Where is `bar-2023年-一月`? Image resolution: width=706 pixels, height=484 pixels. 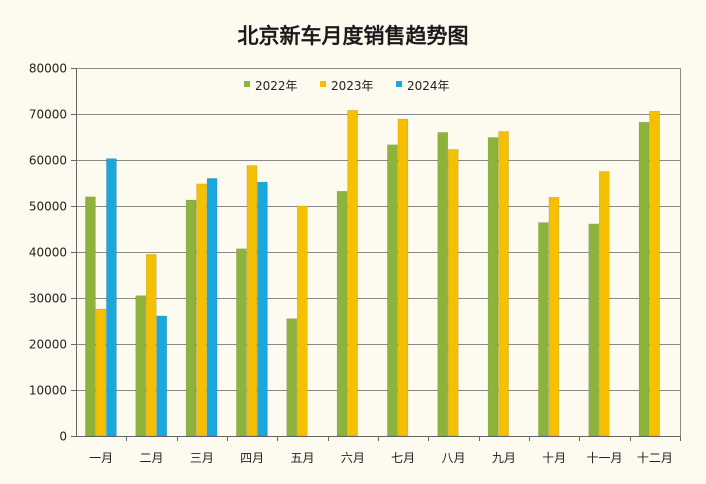
bar-2023年-一月 is located at coordinates (101, 372).